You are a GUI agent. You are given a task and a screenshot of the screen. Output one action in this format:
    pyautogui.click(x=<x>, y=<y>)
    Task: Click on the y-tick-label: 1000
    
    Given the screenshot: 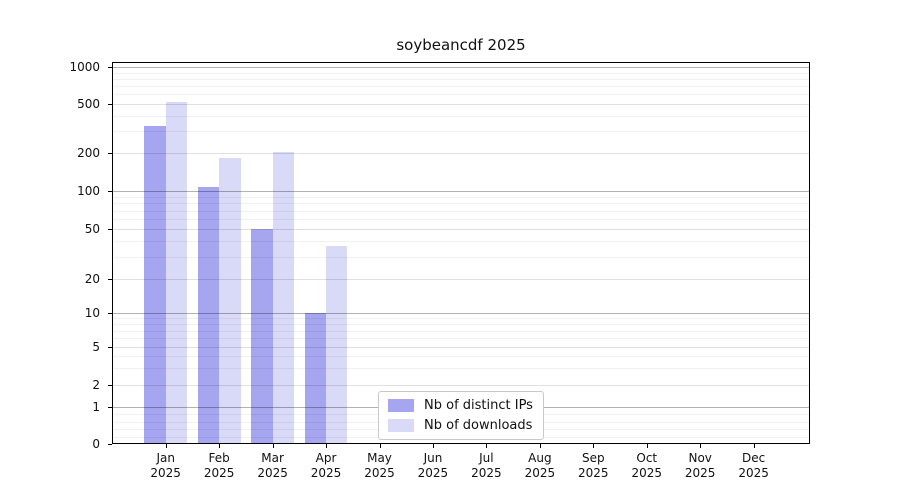 What is the action you would take?
    pyautogui.click(x=84, y=67)
    